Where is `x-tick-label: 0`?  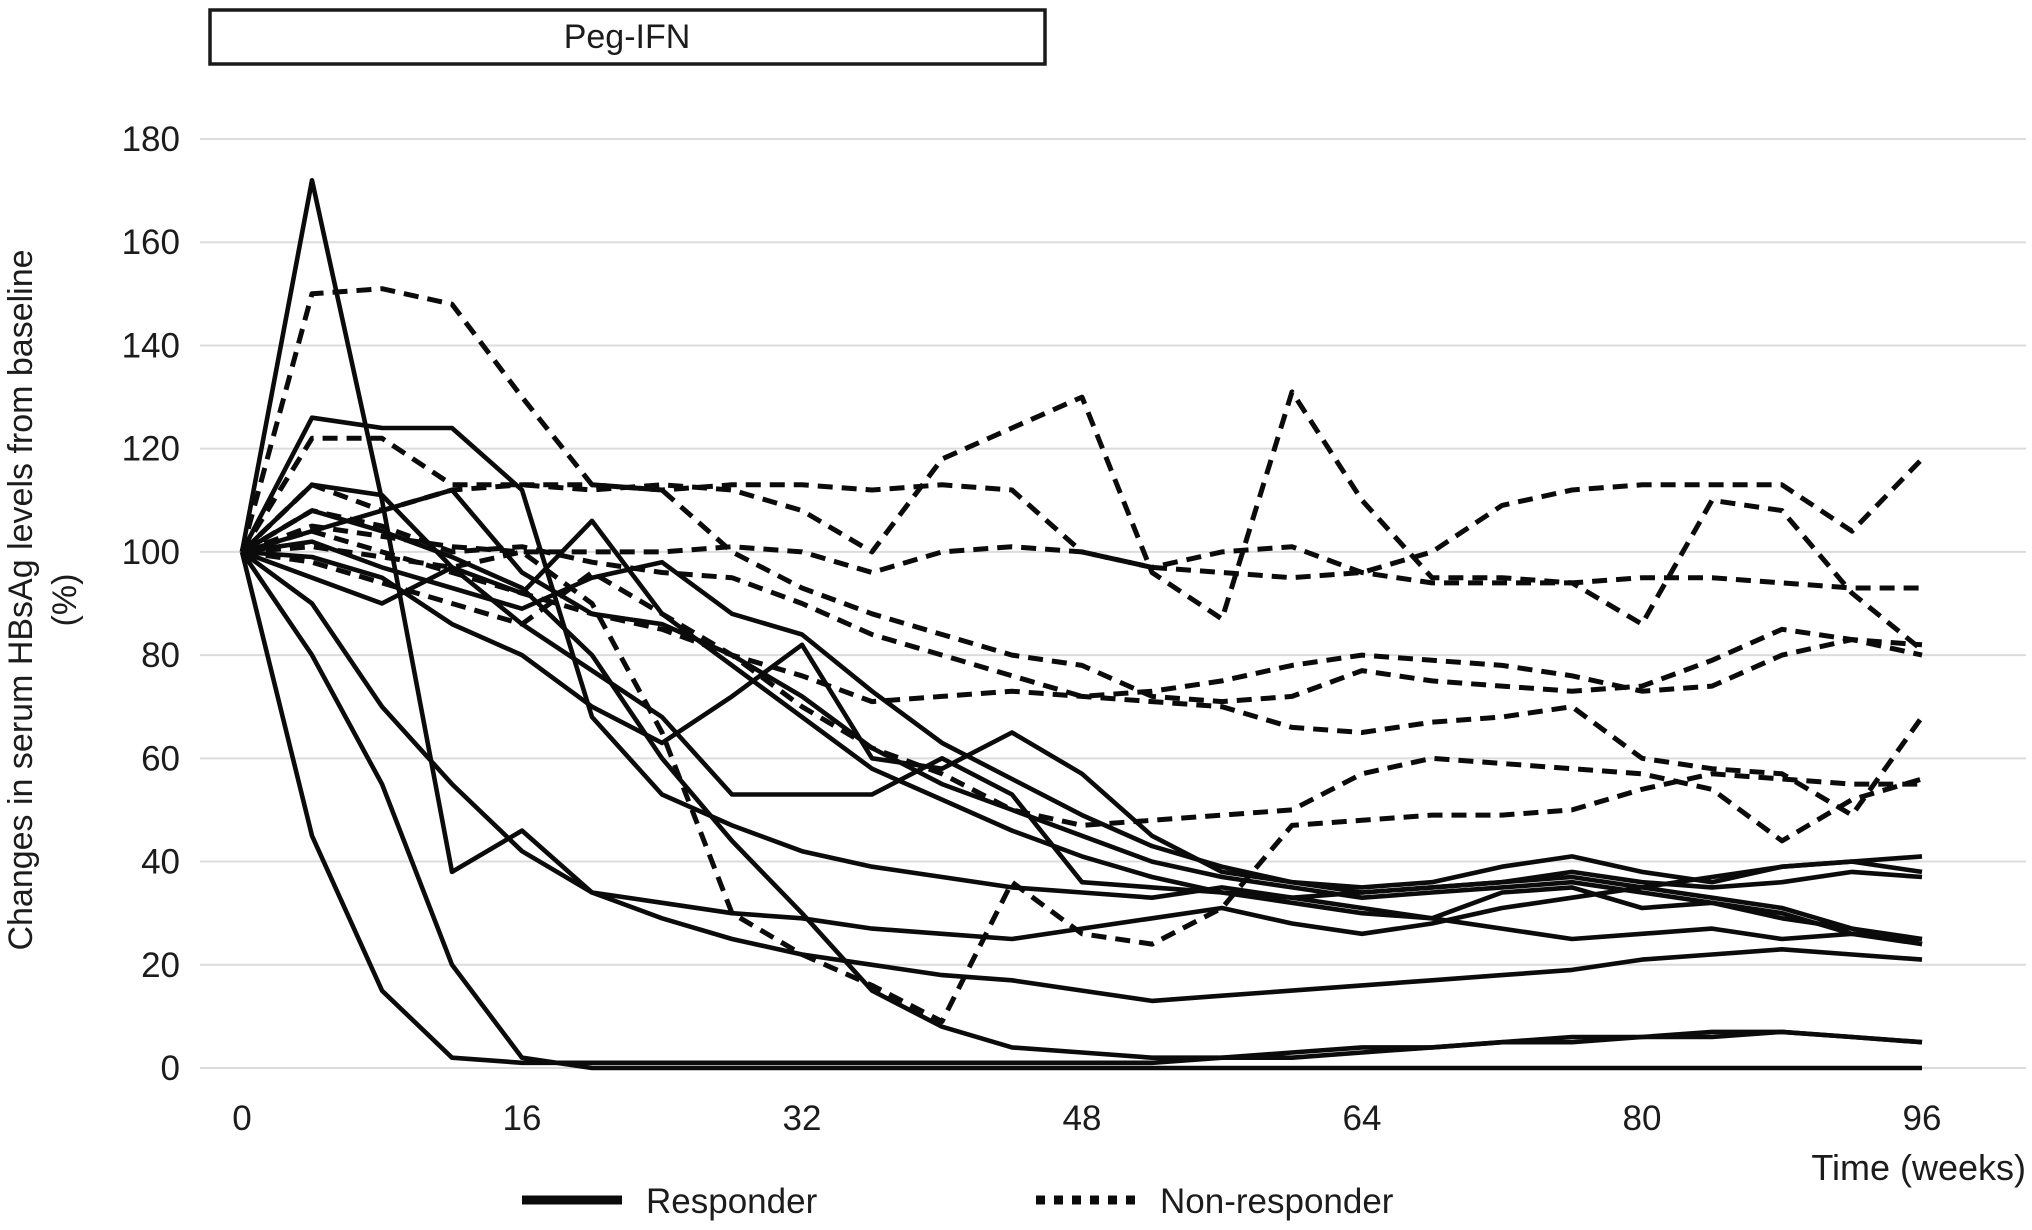 x-tick-label: 0 is located at coordinates (241, 1118).